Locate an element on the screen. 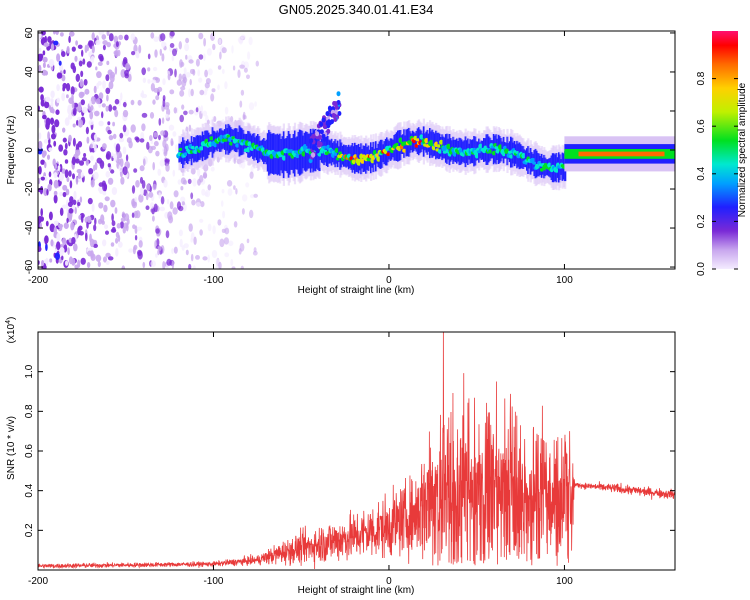 The height and width of the screenshot is (600, 750). noise-region is located at coordinates (148, 150).